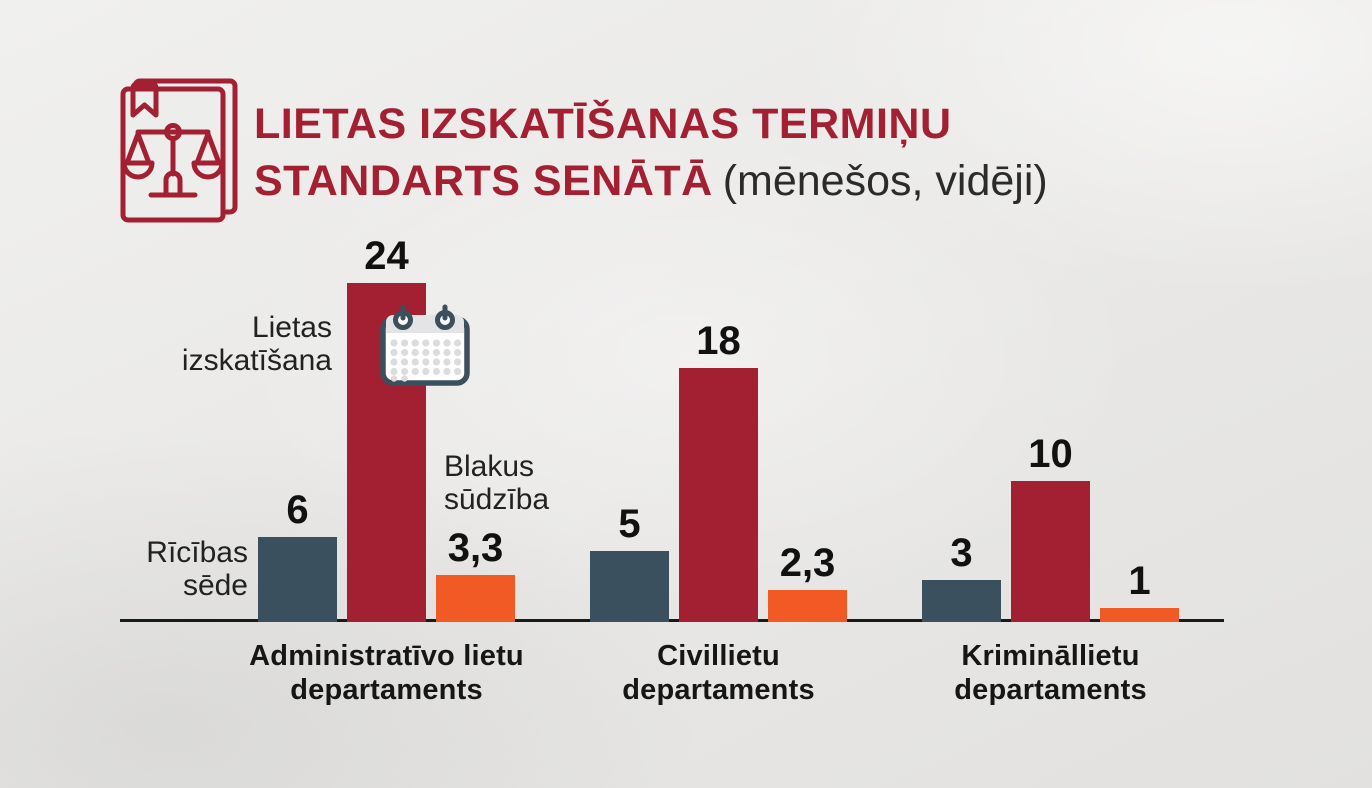  I want to click on bar-value-label: 10, so click(1050, 454).